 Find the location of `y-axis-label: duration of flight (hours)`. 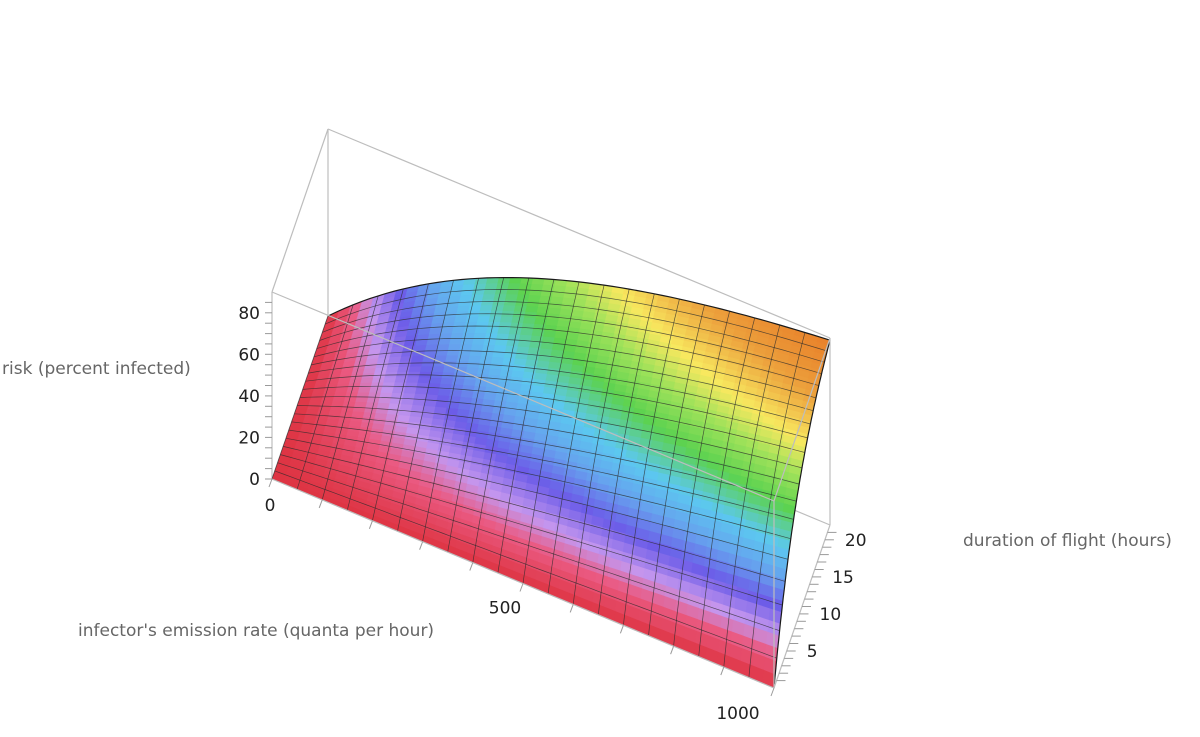

y-axis-label: duration of flight (hours) is located at coordinates (1067, 541).